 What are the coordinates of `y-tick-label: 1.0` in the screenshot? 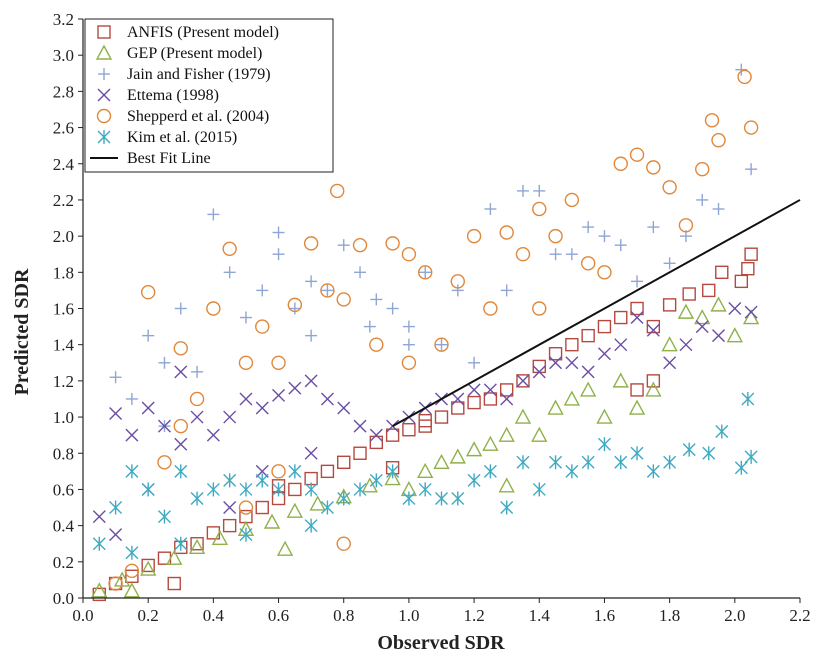 It's located at (63, 417).